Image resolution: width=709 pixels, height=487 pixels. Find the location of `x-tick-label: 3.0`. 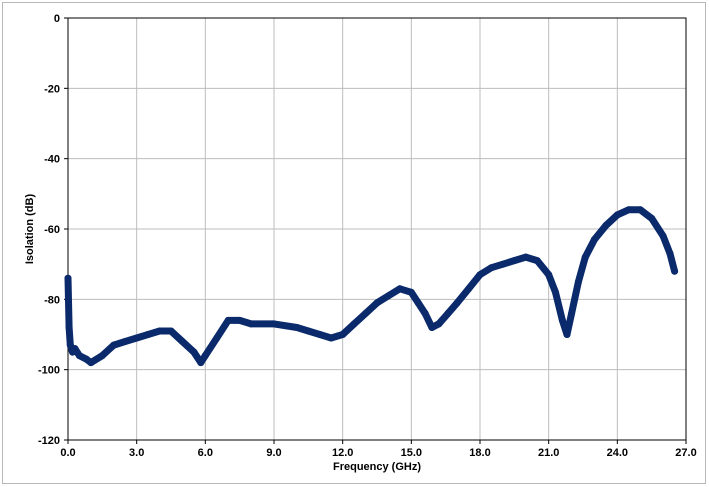

x-tick-label: 3.0 is located at coordinates (136, 453).